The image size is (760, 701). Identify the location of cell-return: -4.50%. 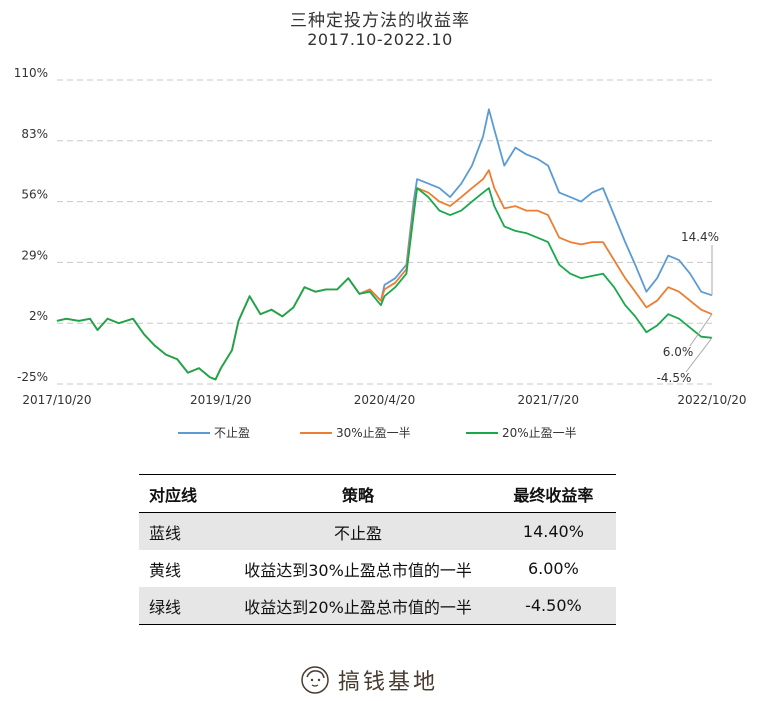
(553, 606).